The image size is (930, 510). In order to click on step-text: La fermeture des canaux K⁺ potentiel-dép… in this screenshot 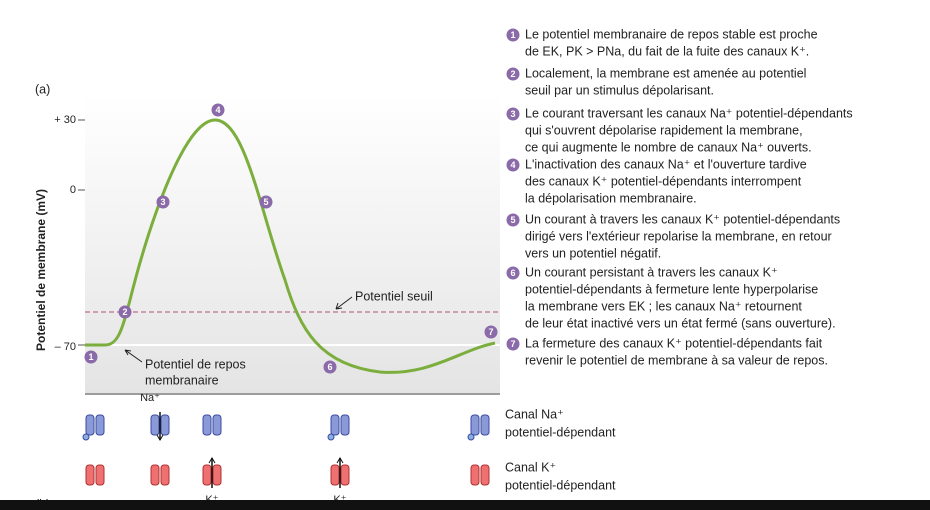, I will do `click(674, 343)`.